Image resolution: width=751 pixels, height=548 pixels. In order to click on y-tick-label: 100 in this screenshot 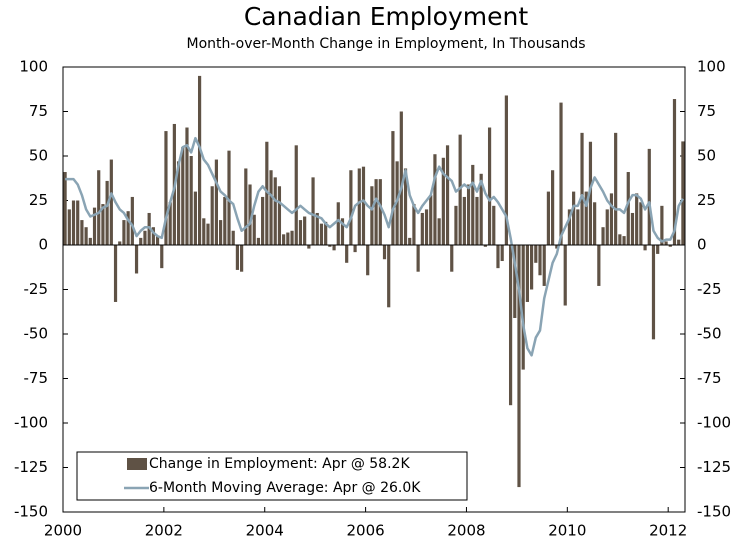, I will do `click(33, 67)`.